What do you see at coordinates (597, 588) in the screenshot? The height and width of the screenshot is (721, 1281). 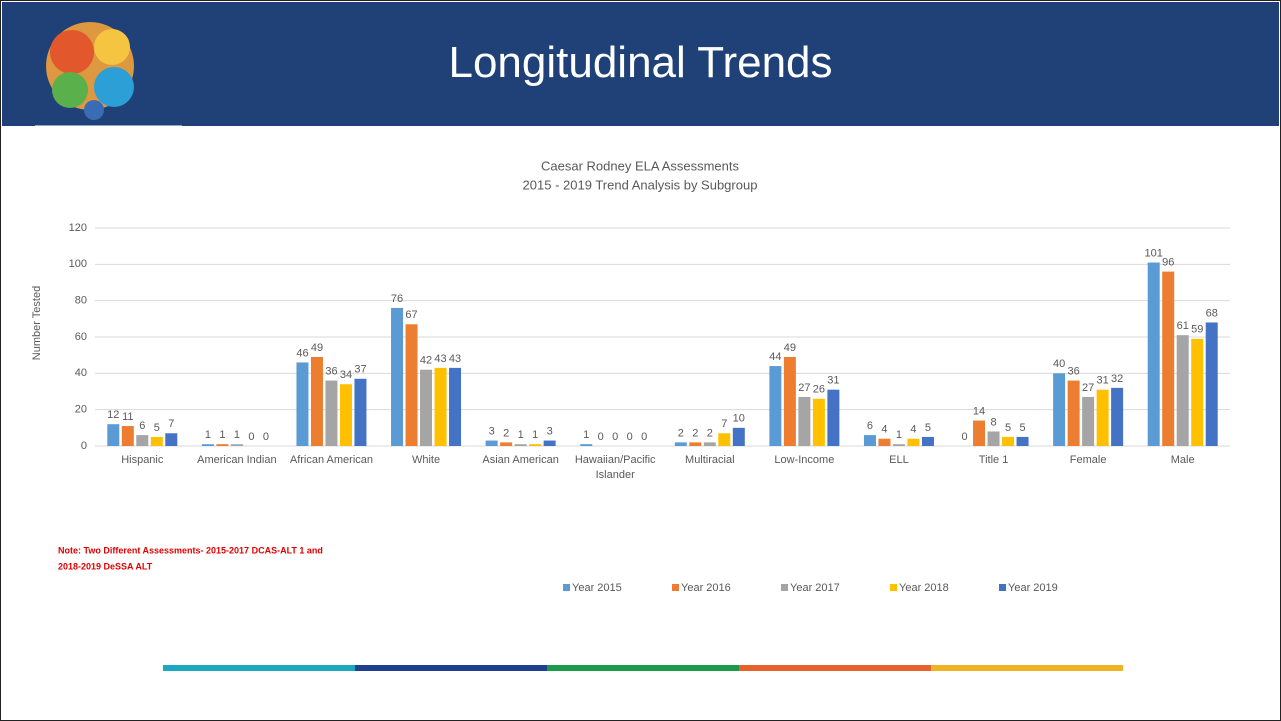 I see `legend-label: Year 2015` at bounding box center [597, 588].